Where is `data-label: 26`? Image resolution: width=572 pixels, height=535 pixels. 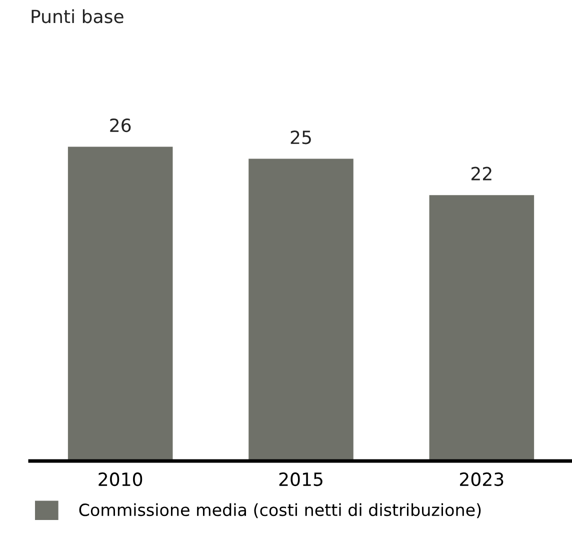 data-label: 26 is located at coordinates (120, 125).